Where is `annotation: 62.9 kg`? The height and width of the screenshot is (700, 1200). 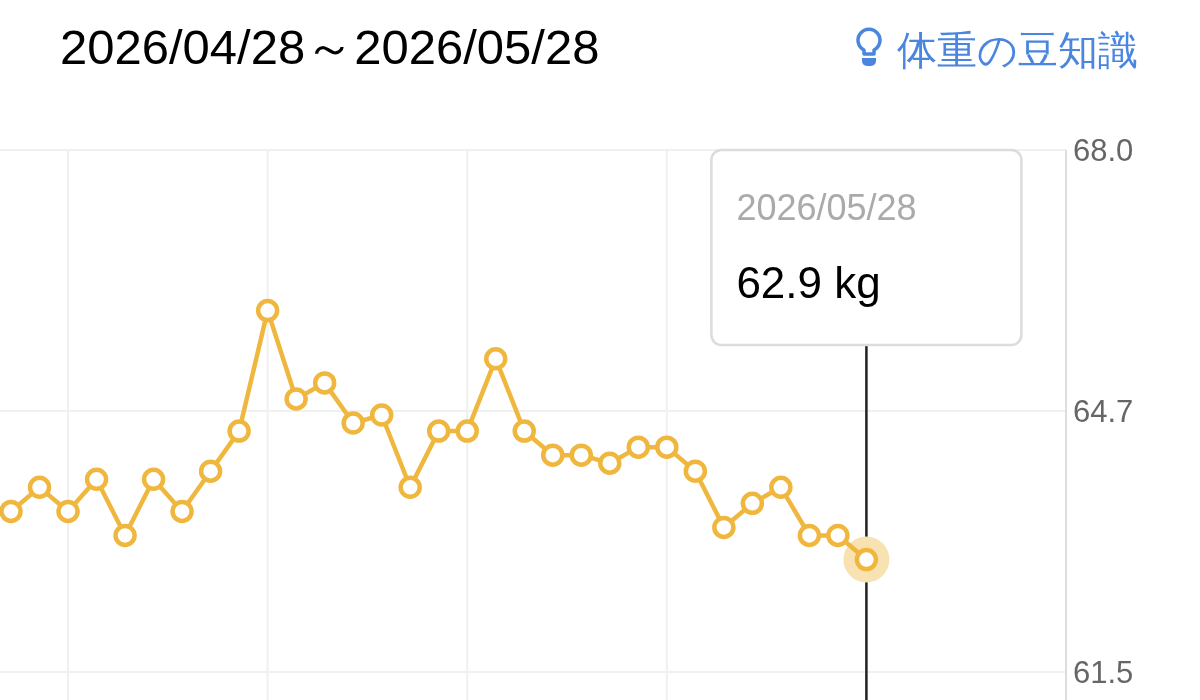 annotation: 62.9 kg is located at coordinates (808, 282).